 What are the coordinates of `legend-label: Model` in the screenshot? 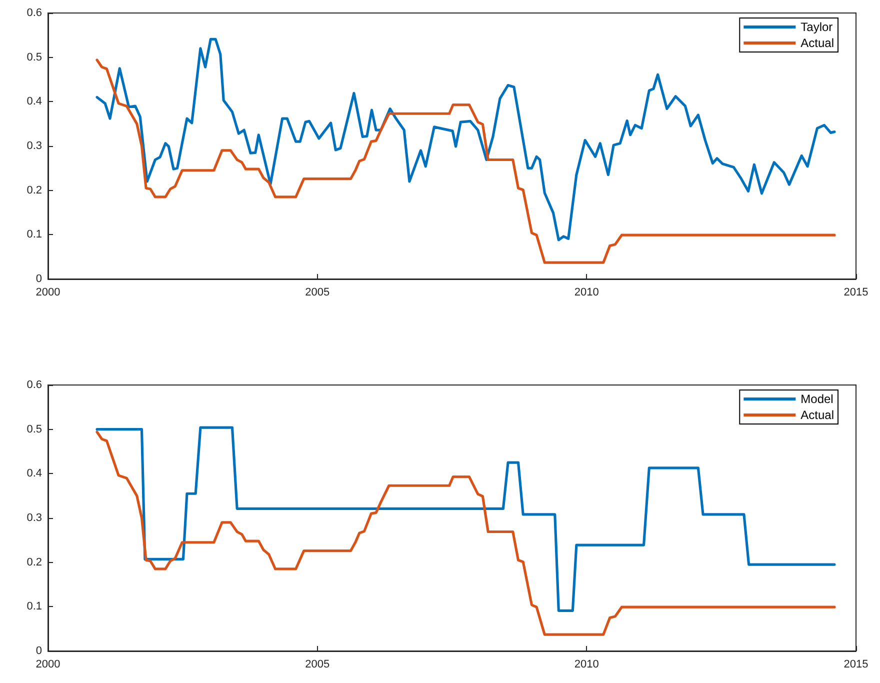 It's located at (817, 399).